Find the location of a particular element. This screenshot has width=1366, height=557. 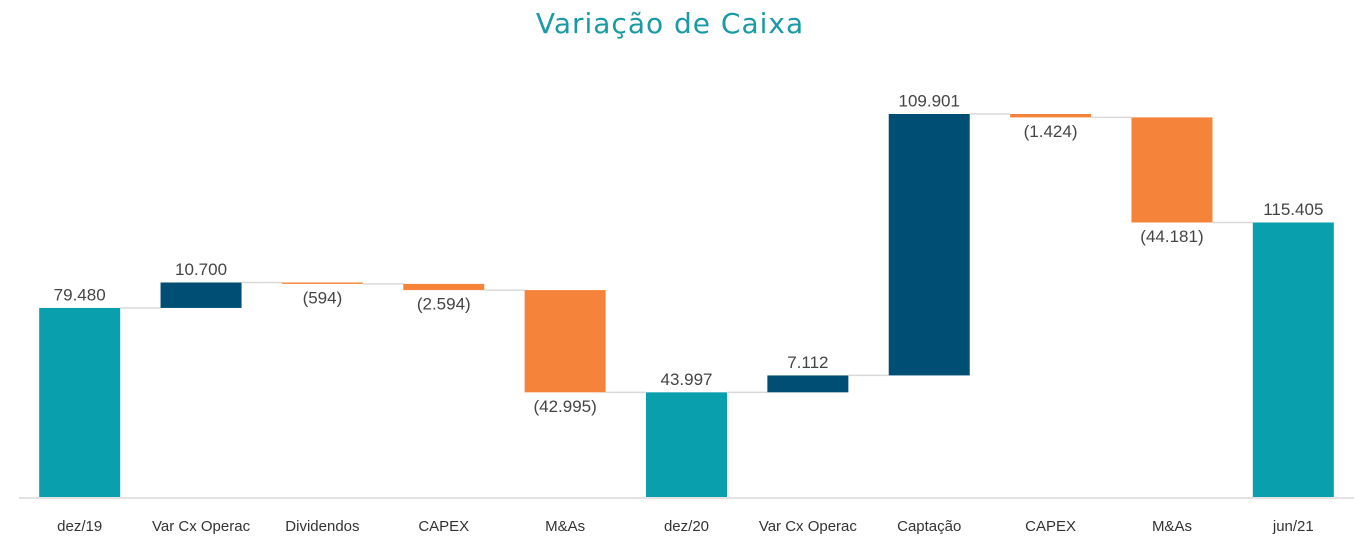

value-label: 109.901 is located at coordinates (929, 100).